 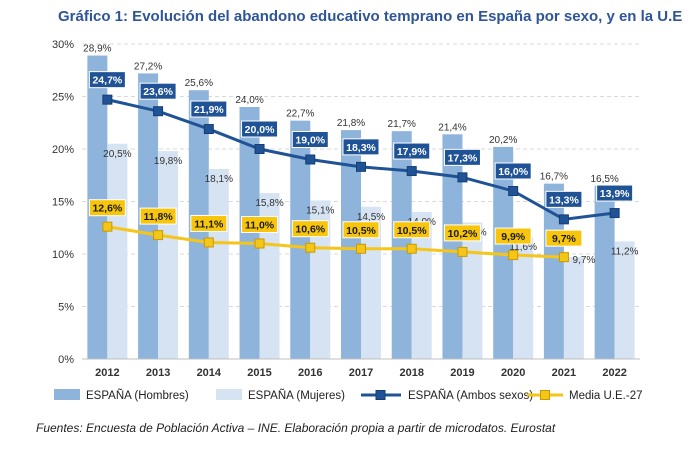 What do you see at coordinates (158, 373) in the screenshot?
I see `x-tick-label: 2013` at bounding box center [158, 373].